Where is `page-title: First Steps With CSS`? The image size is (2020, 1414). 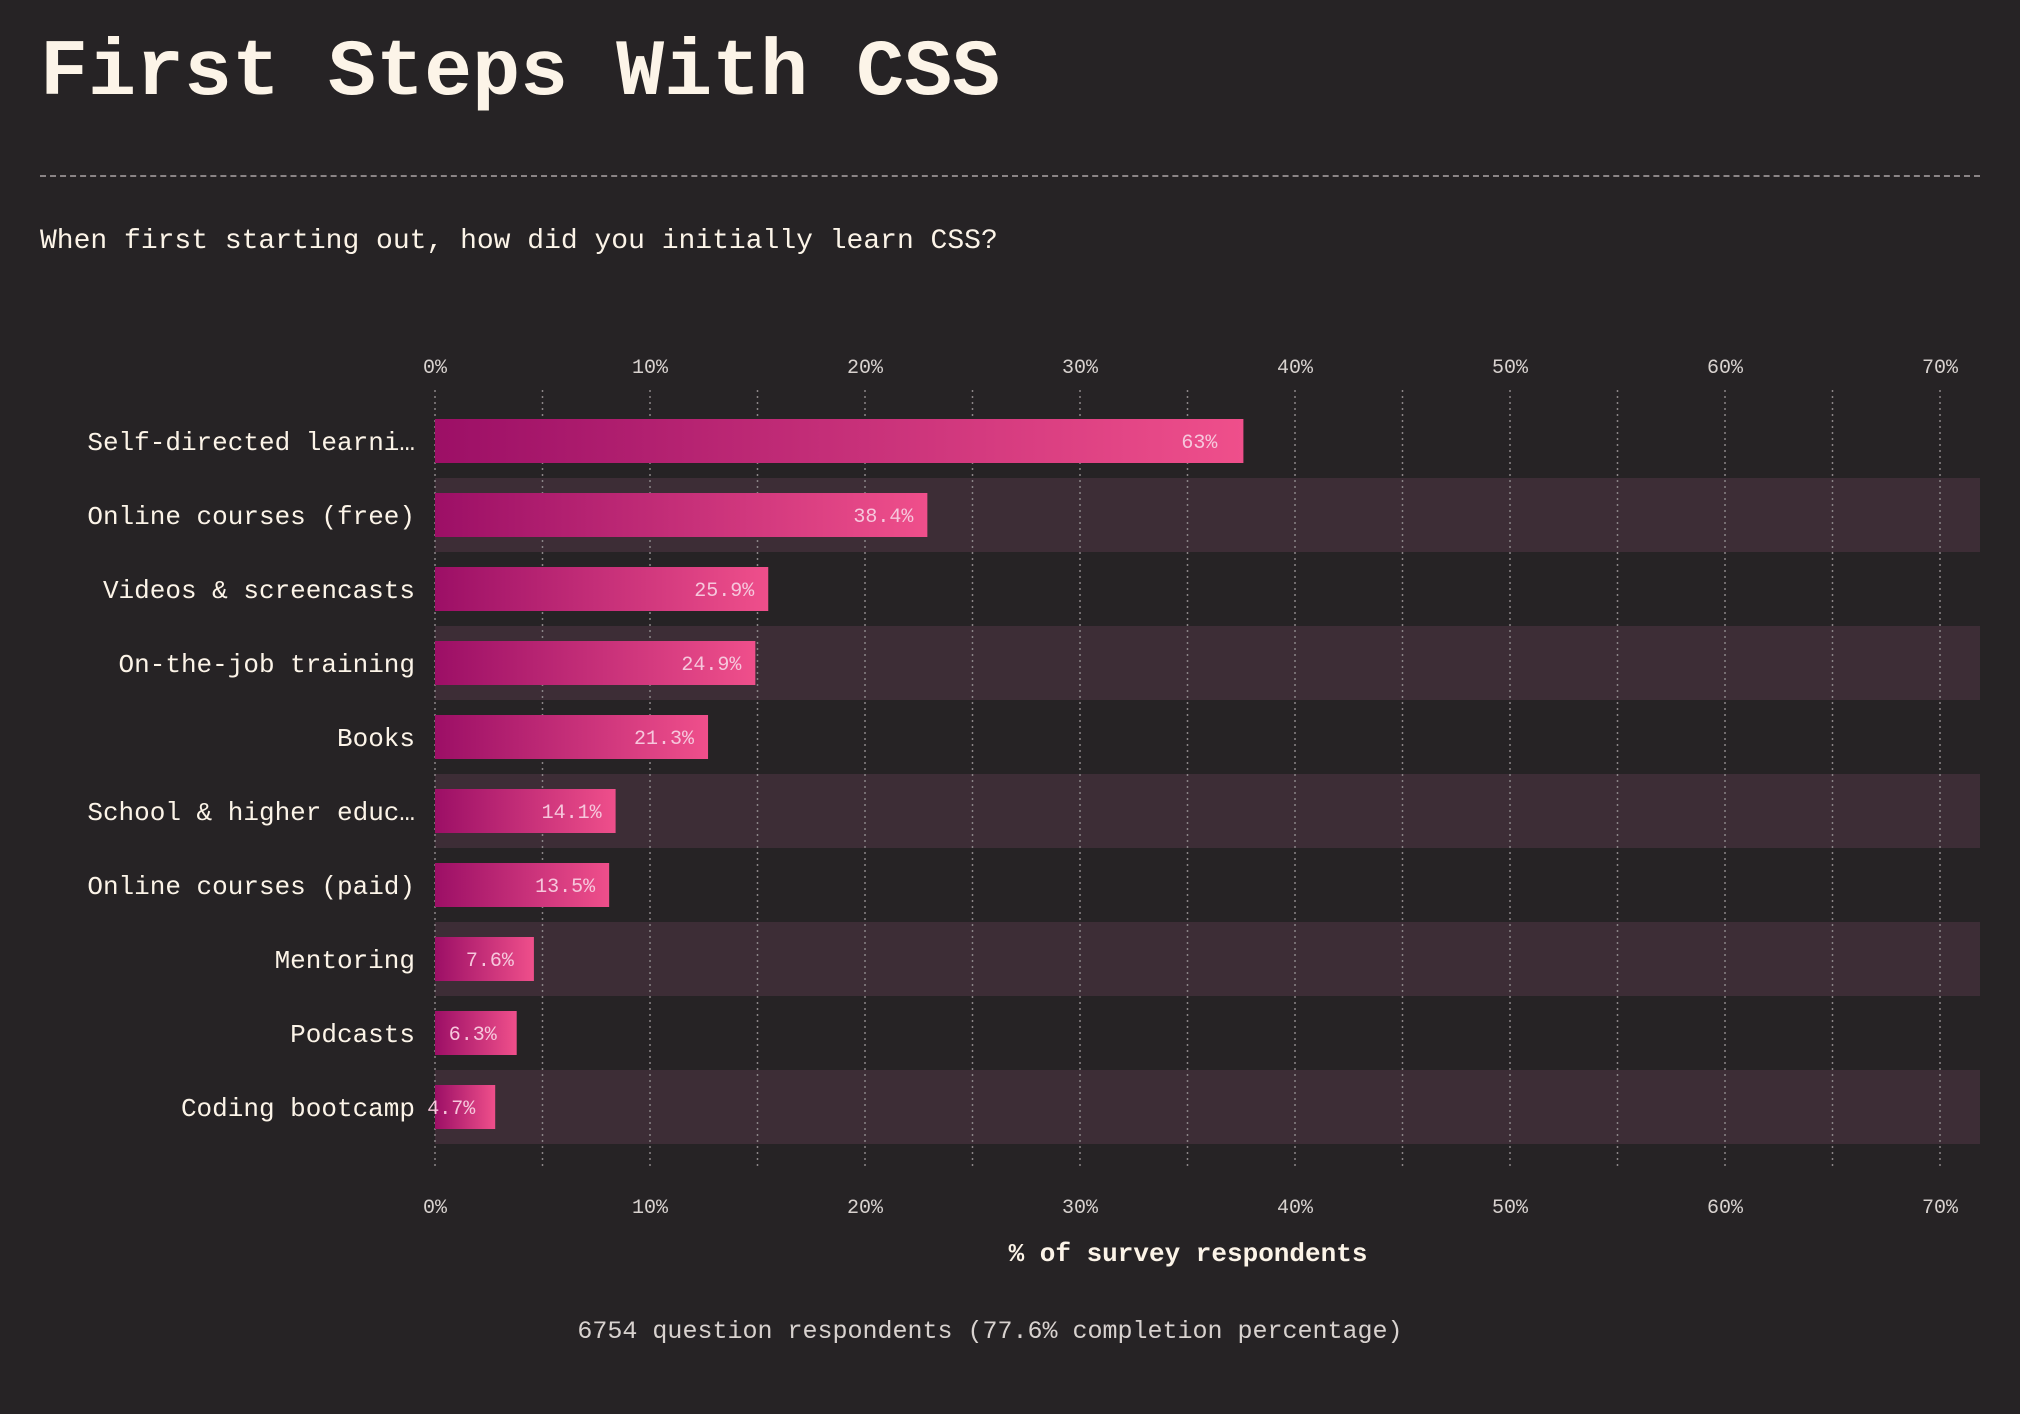
page-title: First Steps With CSS is located at coordinates (520, 73).